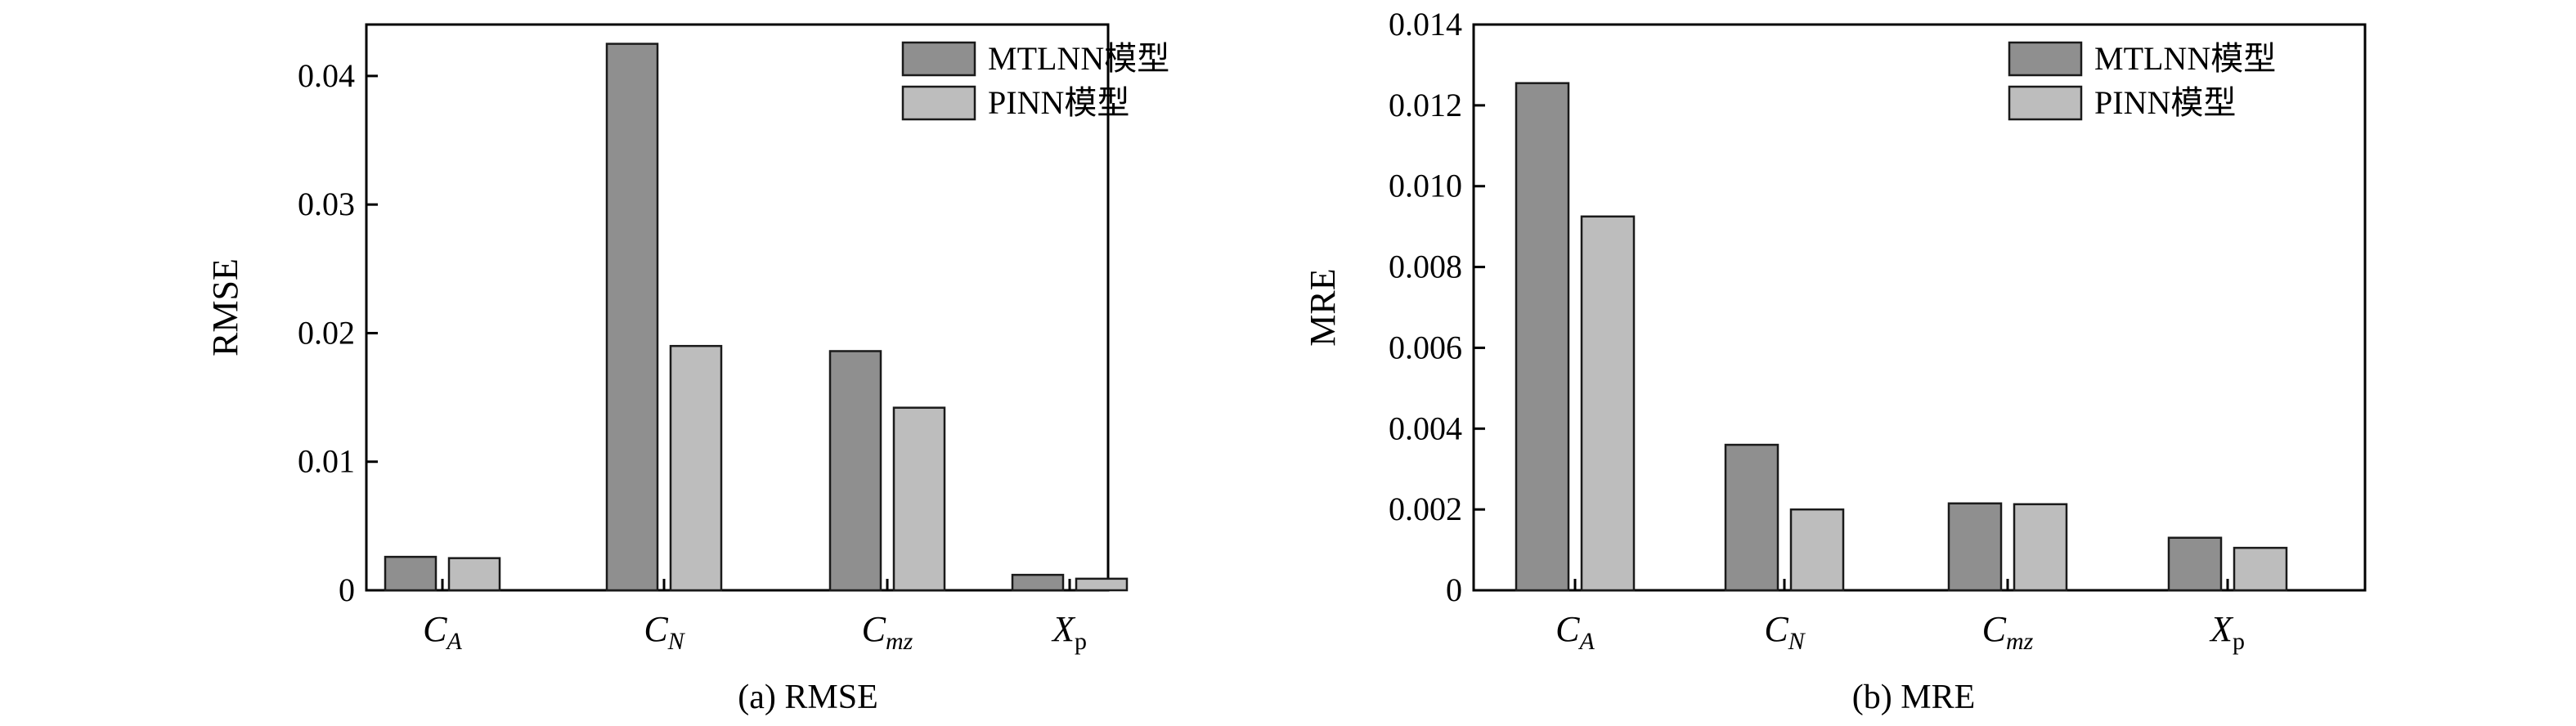  Describe the element at coordinates (1914, 697) in the screenshot. I see `panel-caption: (b) MRE` at that location.